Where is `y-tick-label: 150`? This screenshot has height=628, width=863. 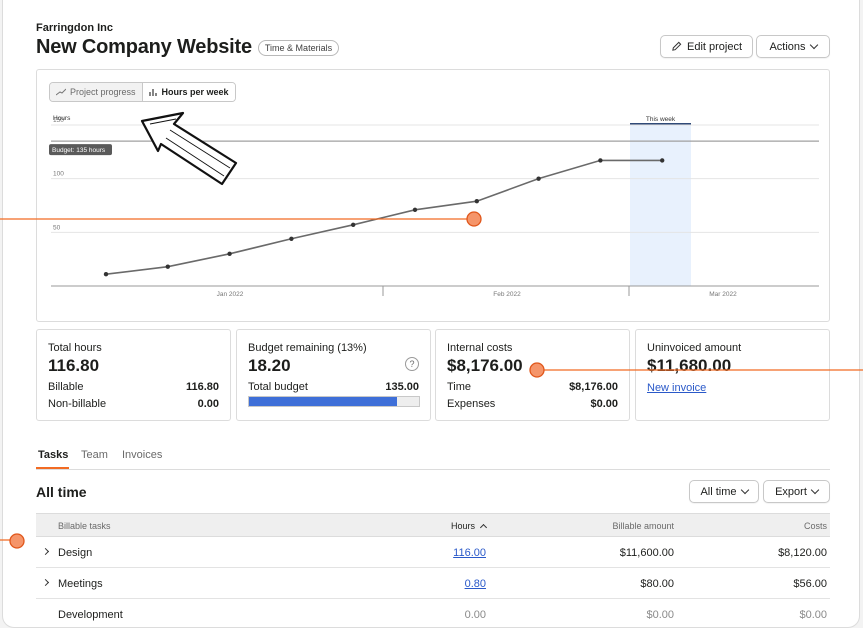 y-tick-label: 150 is located at coordinates (58, 120).